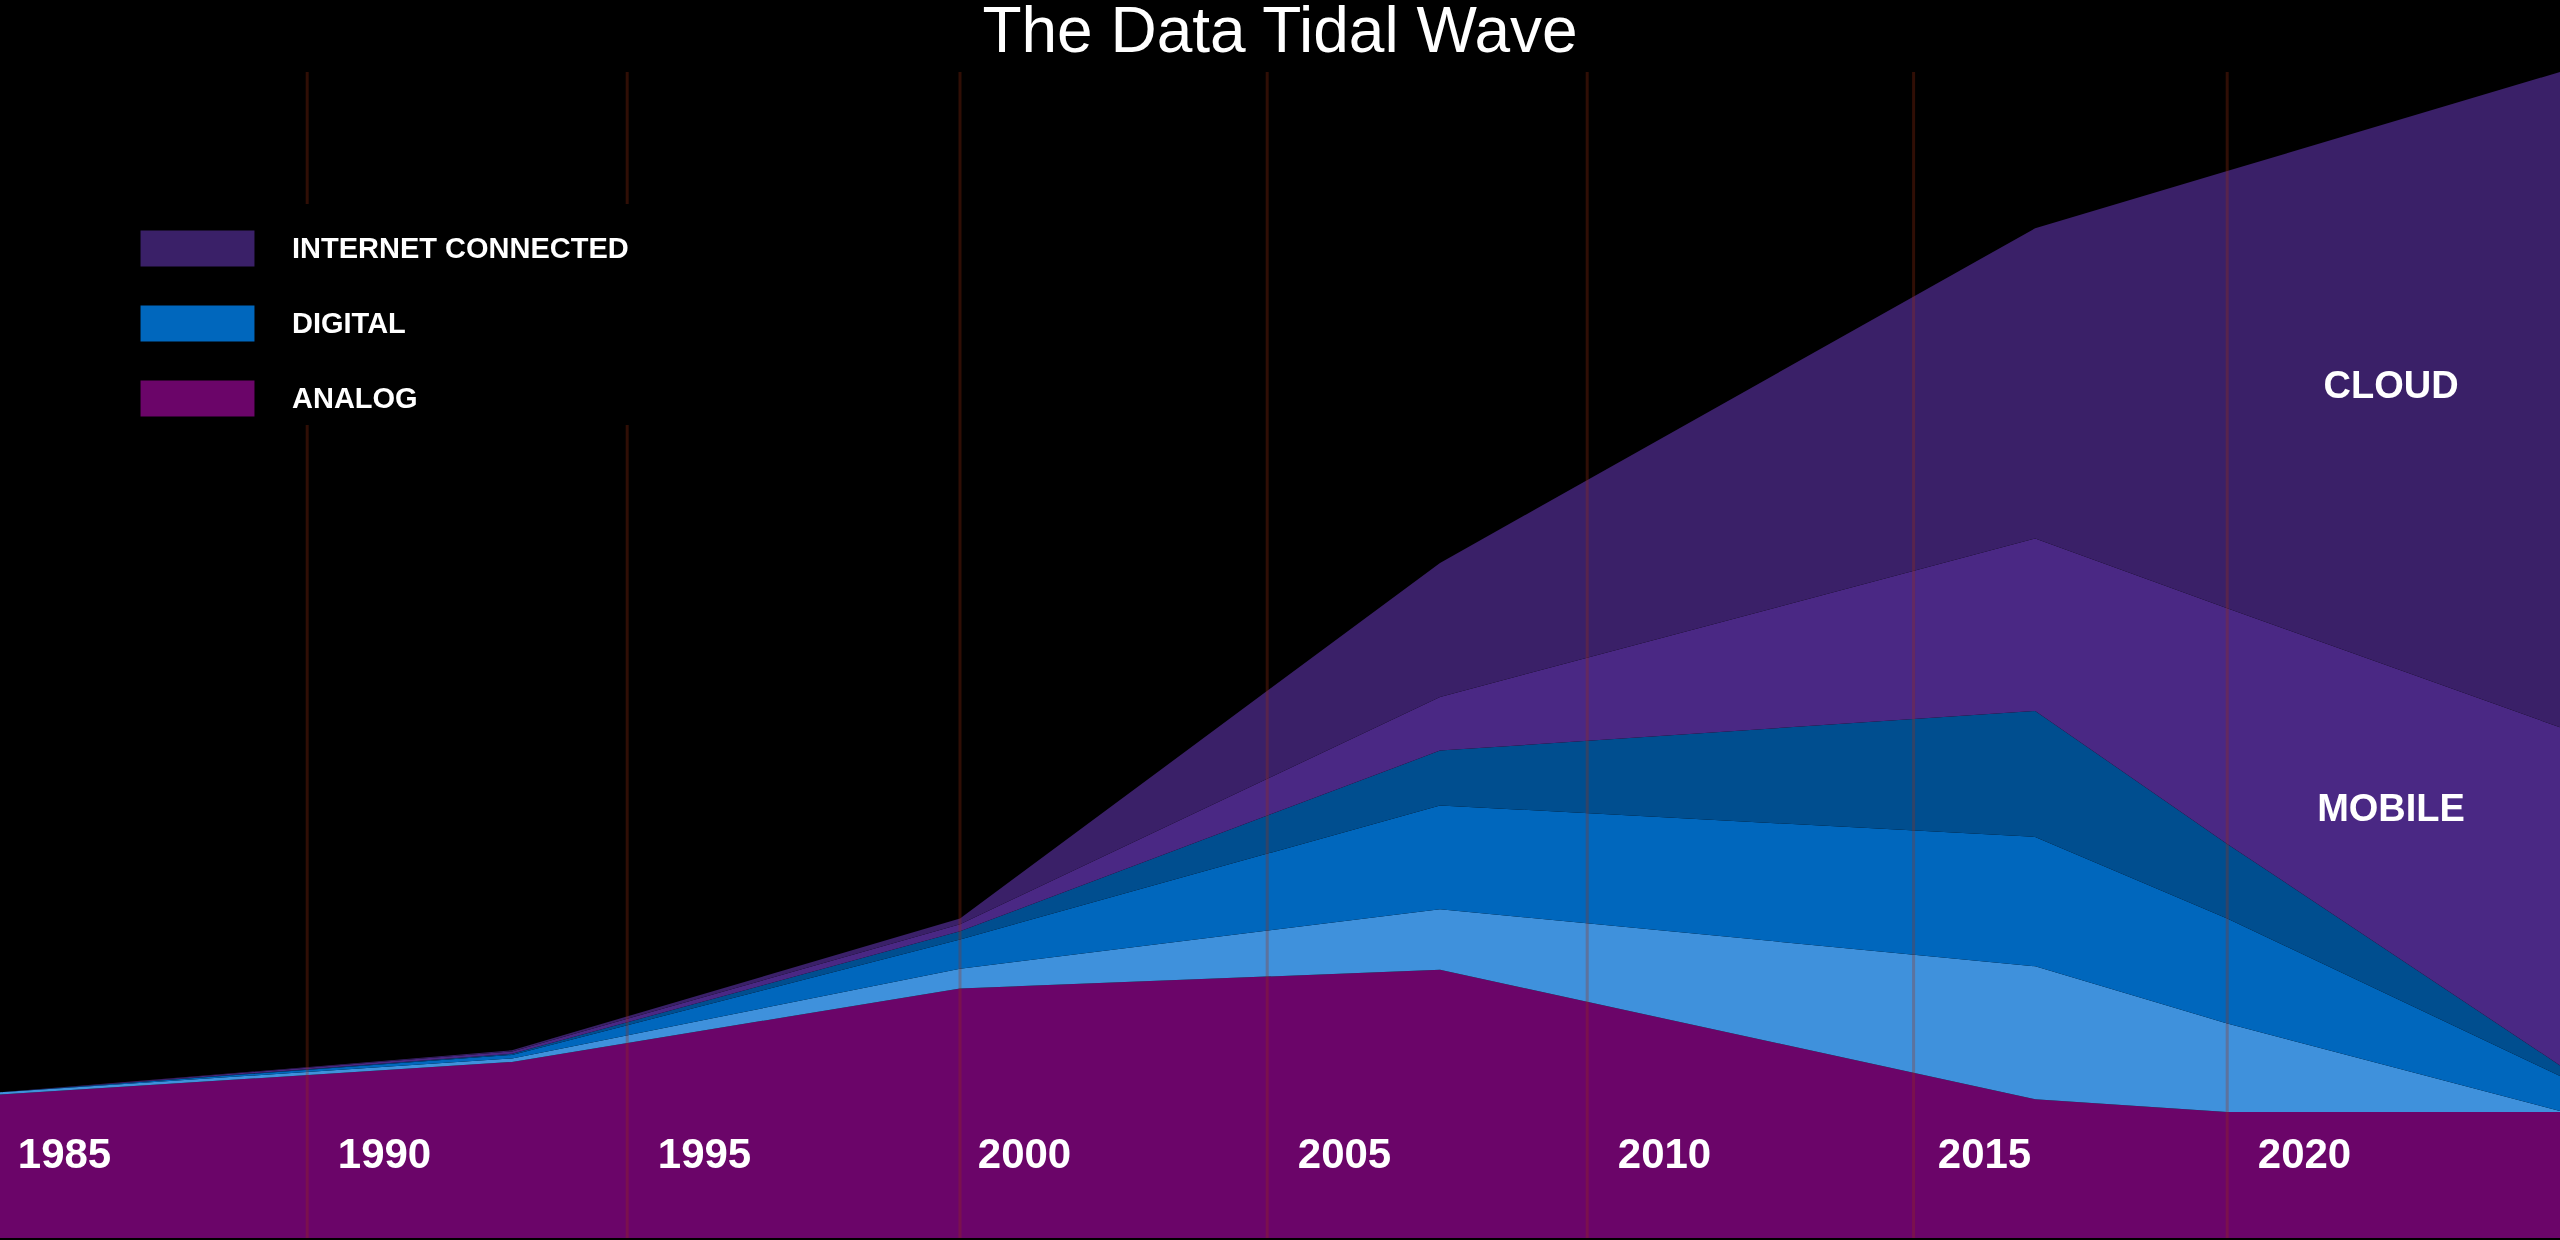 The height and width of the screenshot is (1240, 2560). What do you see at coordinates (460, 247) in the screenshot?
I see `legend-label: INTERNET CONNECTED` at bounding box center [460, 247].